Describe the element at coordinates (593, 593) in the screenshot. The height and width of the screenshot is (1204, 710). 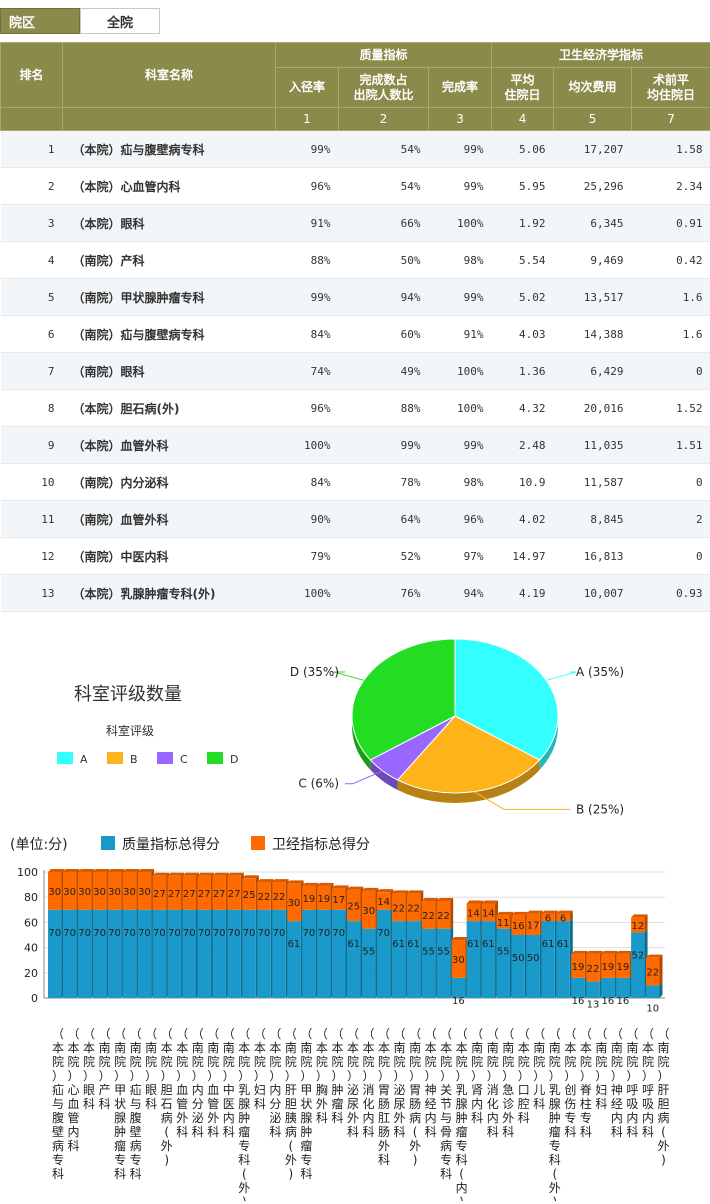
I see `cell-cost: 10,007` at that location.